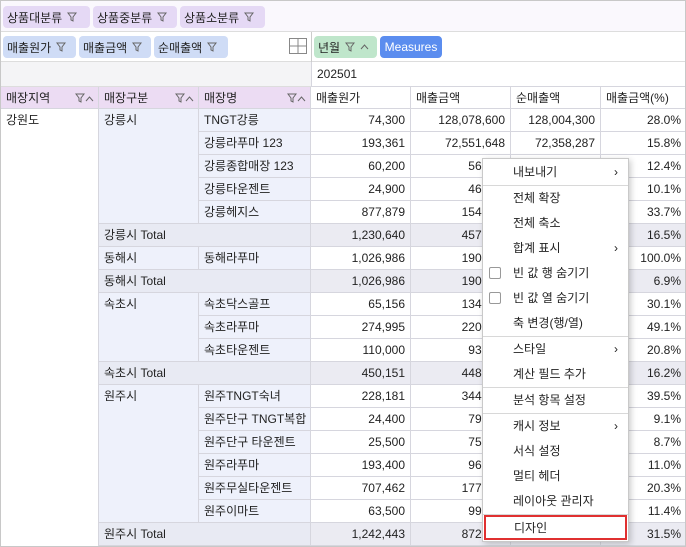 The image size is (686, 547). What do you see at coordinates (361, 212) in the screenshot?
I see `value-cell: 877,879` at bounding box center [361, 212].